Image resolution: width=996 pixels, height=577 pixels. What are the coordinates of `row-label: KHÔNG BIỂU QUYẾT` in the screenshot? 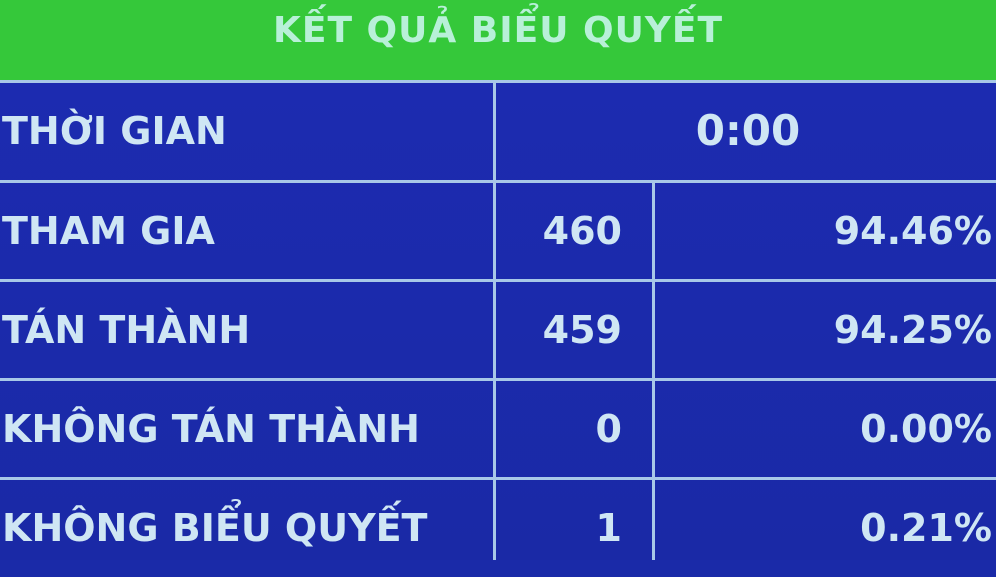 It's located at (215, 528).